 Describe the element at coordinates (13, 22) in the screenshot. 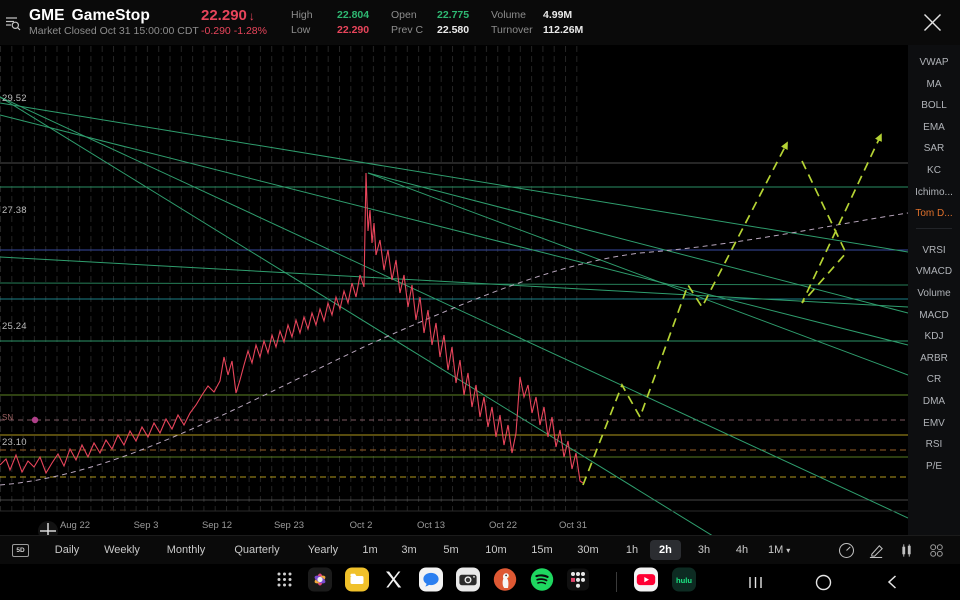

I see `list-search-icon` at that location.